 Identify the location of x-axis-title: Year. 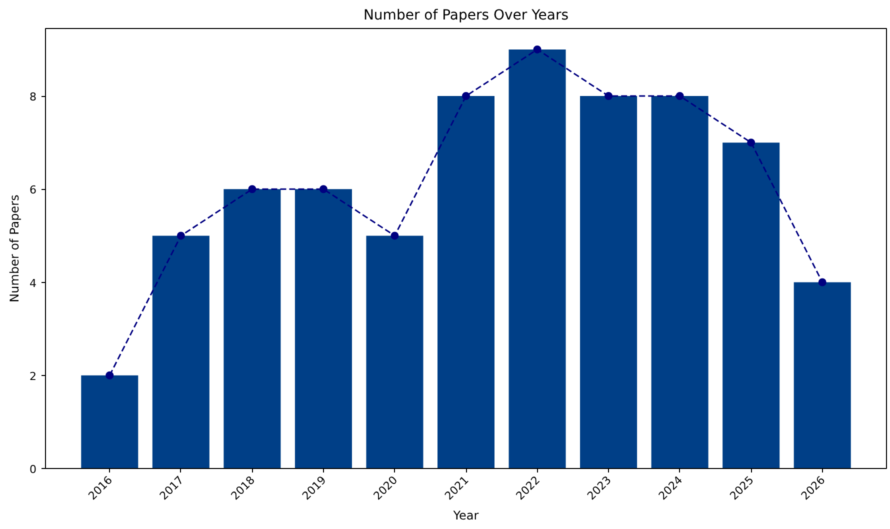
(465, 515).